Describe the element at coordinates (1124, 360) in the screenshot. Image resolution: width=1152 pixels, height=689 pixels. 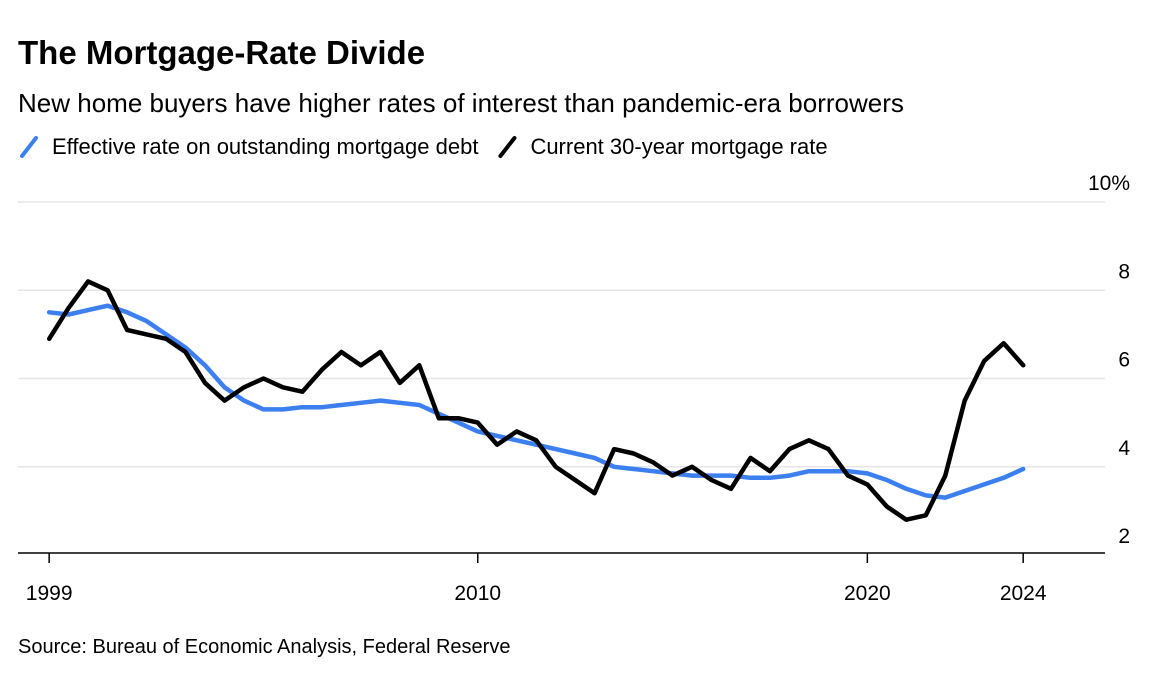
I see `y-tick-label: 6` at that location.